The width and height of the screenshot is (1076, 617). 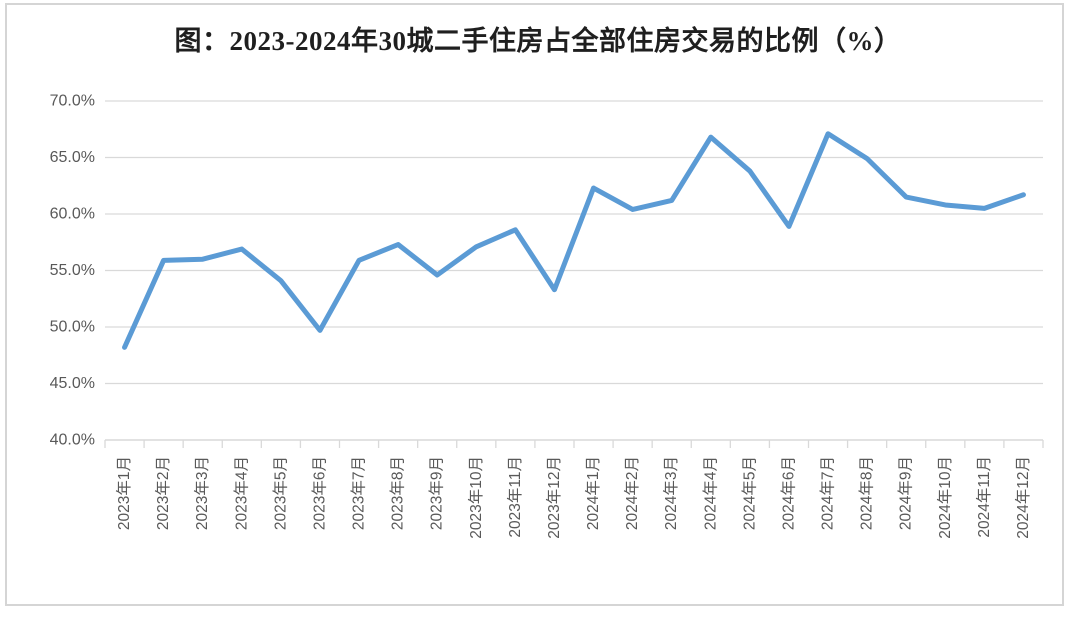 I want to click on x-tick-label: 2024年4月, so click(x=710, y=493).